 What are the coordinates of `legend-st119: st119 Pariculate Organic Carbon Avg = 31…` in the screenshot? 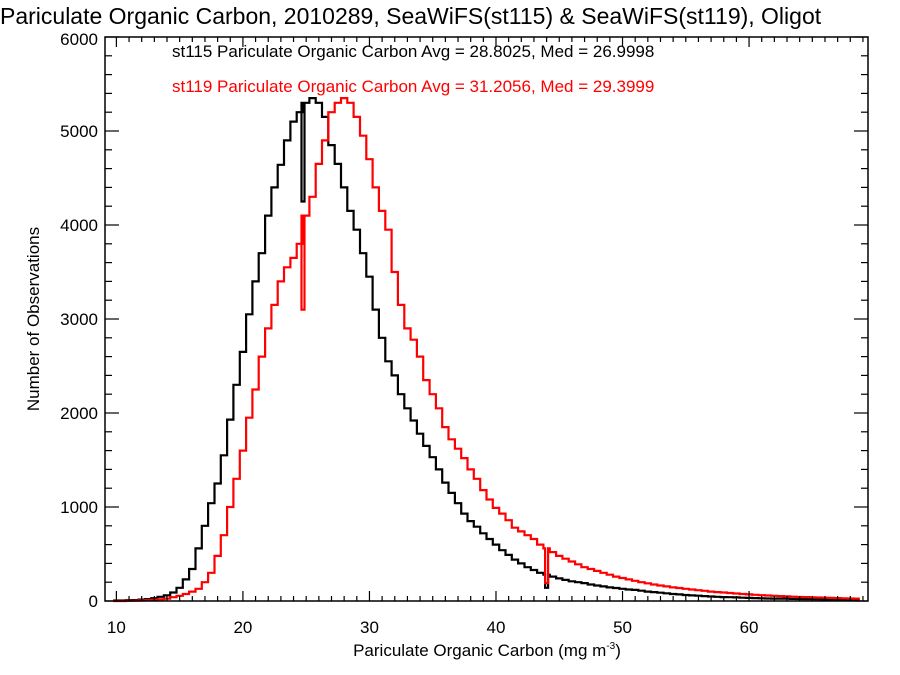 It's located at (413, 86).